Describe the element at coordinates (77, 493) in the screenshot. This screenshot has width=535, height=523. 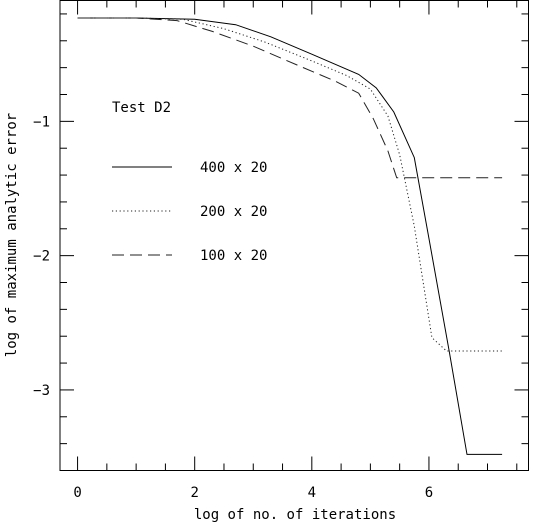
I see `x-tick-label: 0` at that location.